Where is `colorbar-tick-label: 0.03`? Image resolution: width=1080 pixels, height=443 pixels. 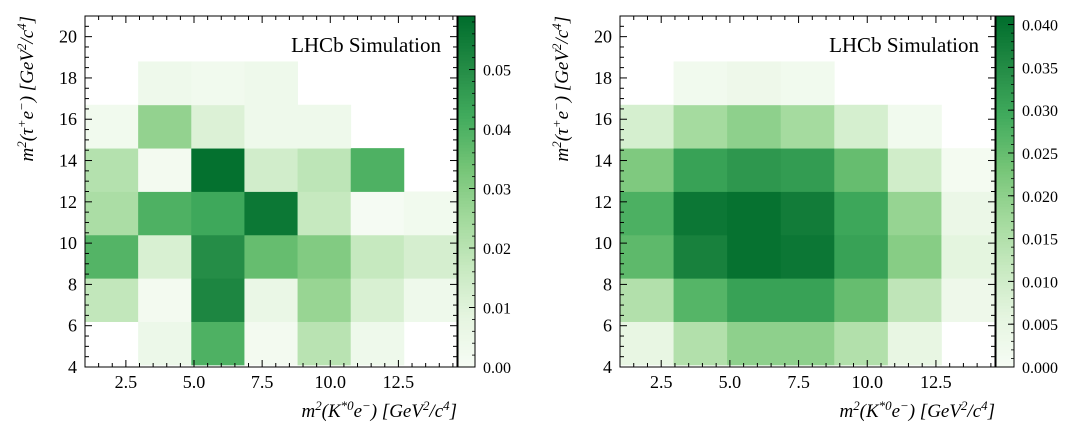 colorbar-tick-label: 0.03 is located at coordinates (497, 190).